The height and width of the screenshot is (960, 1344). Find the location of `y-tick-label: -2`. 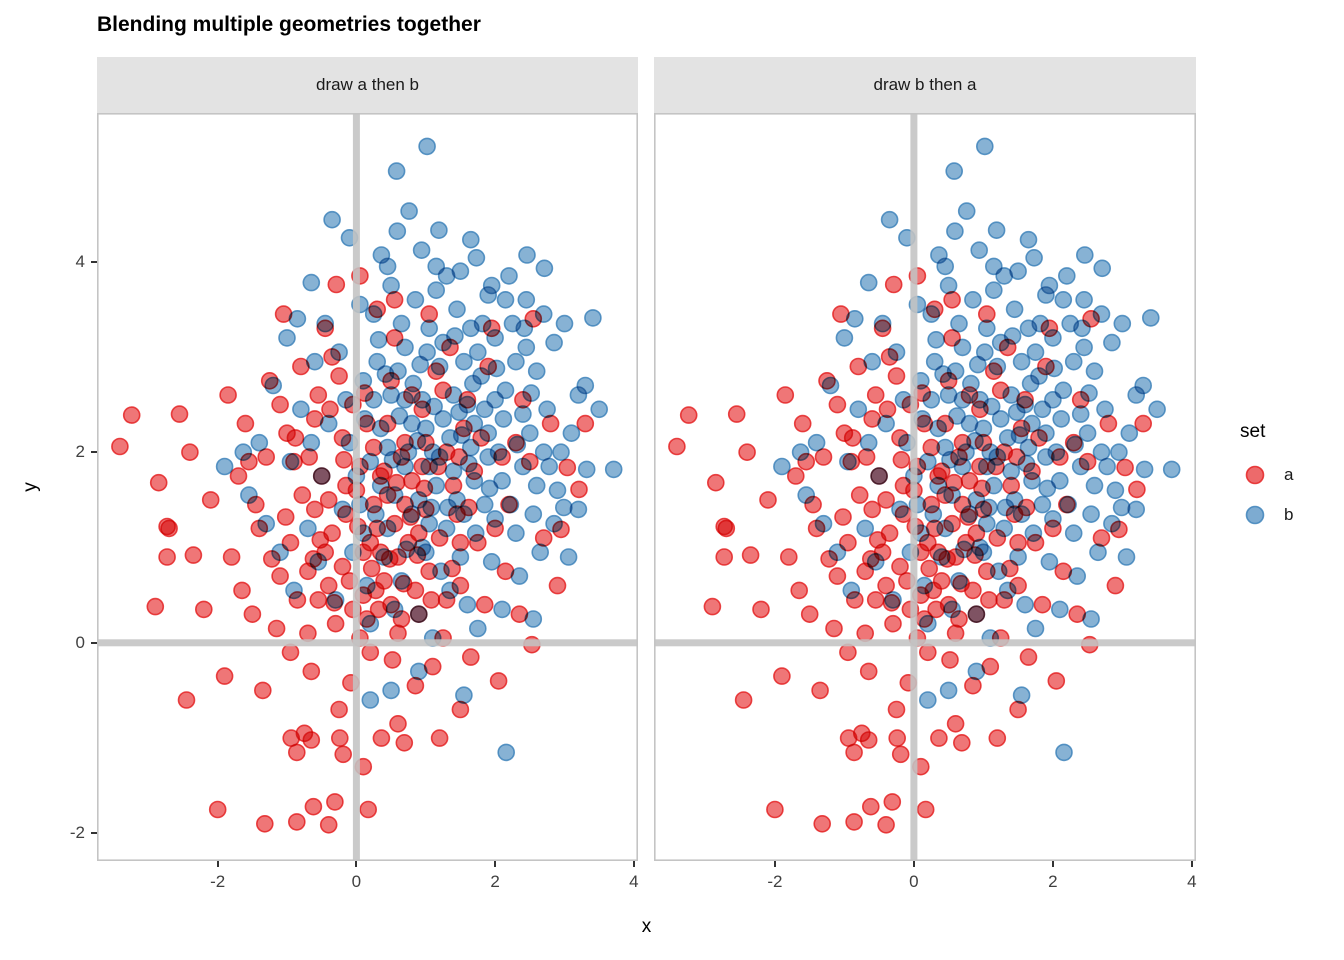

y-tick-label: -2 is located at coordinates (77, 833).